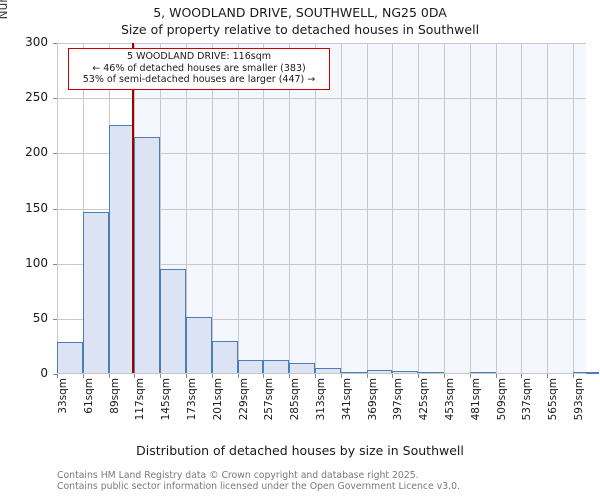  I want to click on x-tick-label-61: 61sqm, so click(88, 396).